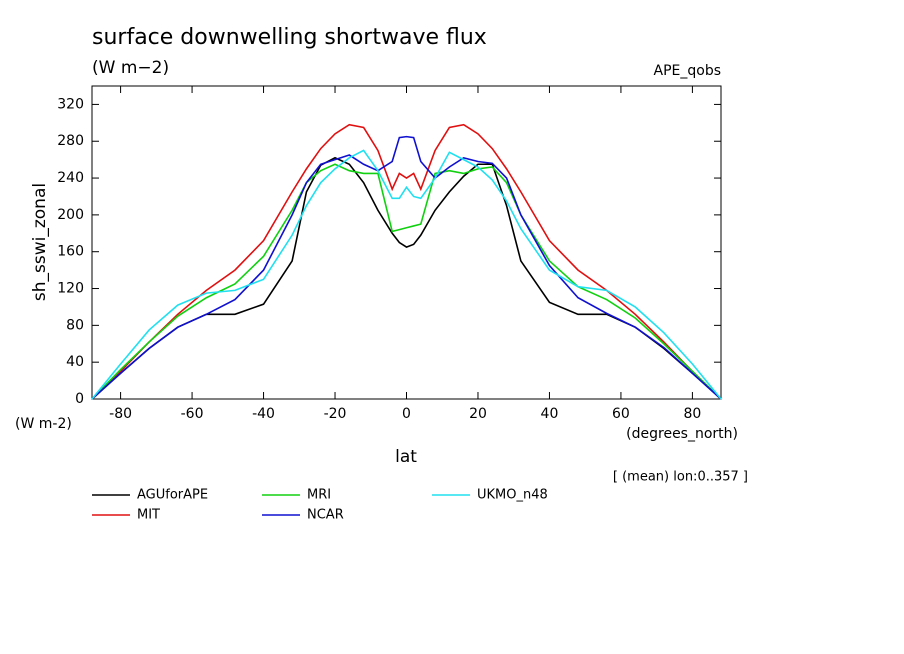 The height and width of the screenshot is (654, 904). I want to click on x-tick-label: -20, so click(335, 414).